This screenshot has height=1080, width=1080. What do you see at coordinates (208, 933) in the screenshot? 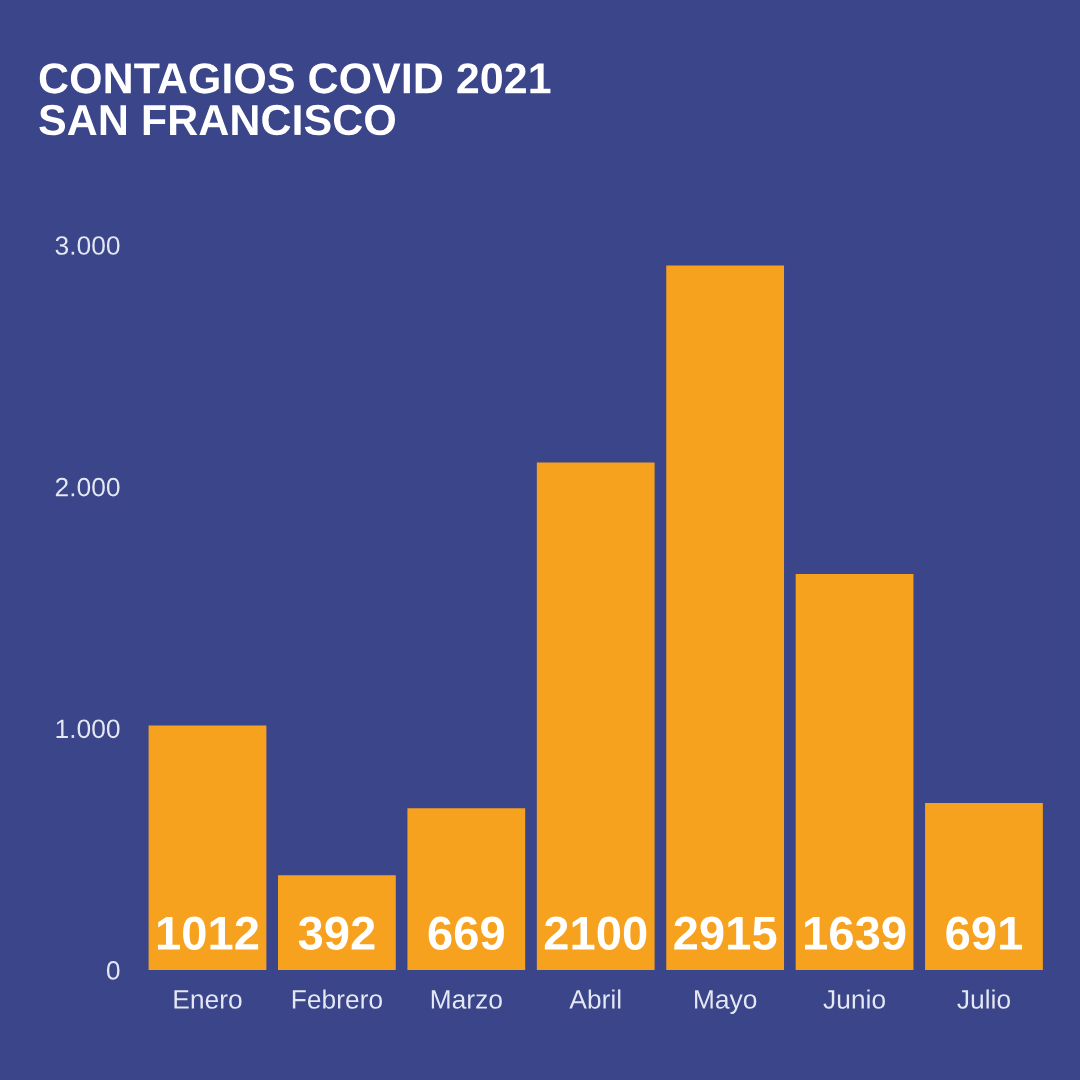
I see `data-label: 1012` at bounding box center [208, 933].